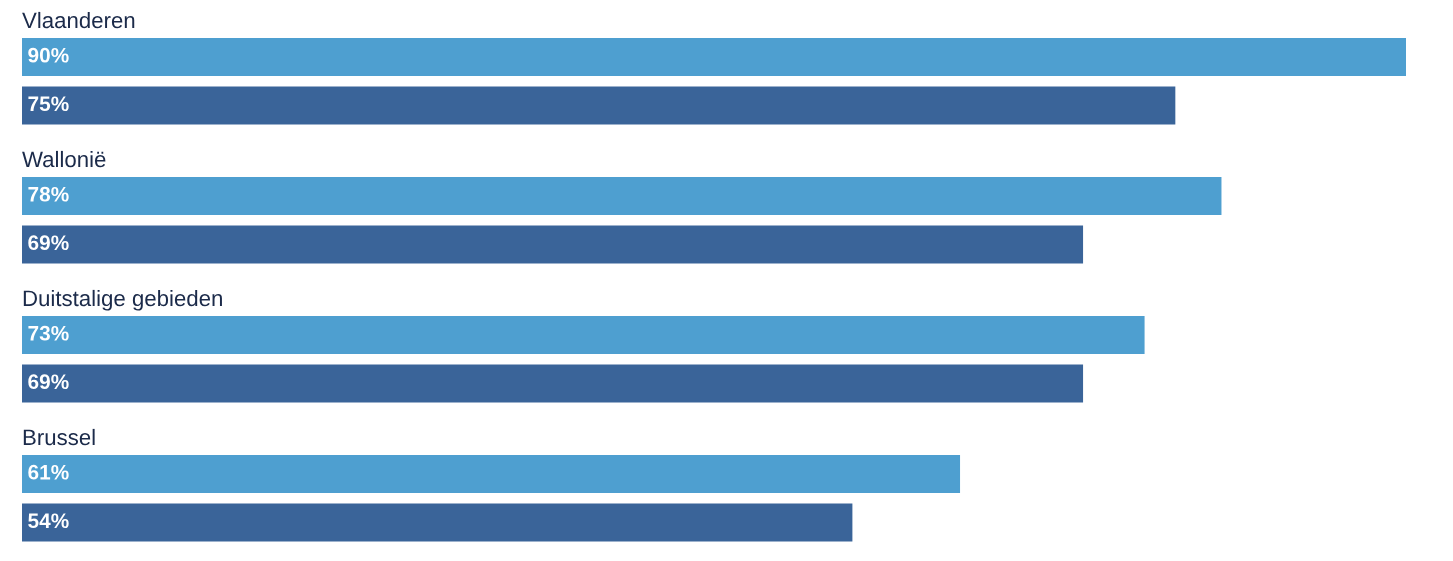 The height and width of the screenshot is (561, 1453). Describe the element at coordinates (64, 159) in the screenshot. I see `y-tick-label: Wallonië` at that location.